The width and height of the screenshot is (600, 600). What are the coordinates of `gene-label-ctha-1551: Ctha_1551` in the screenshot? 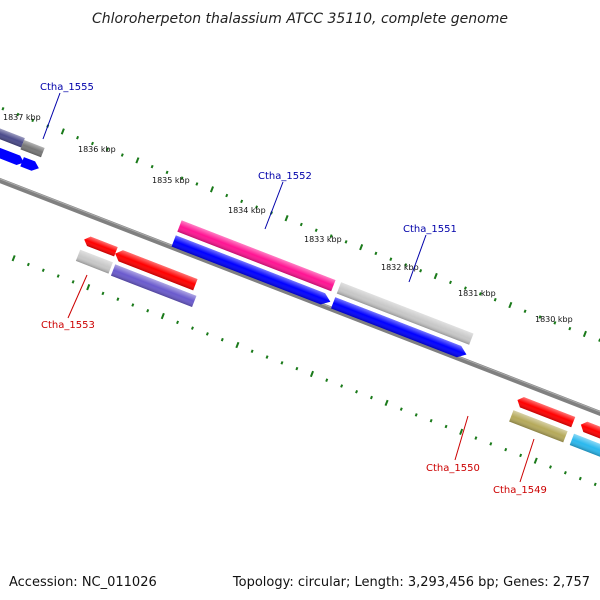 It's located at (430, 229).